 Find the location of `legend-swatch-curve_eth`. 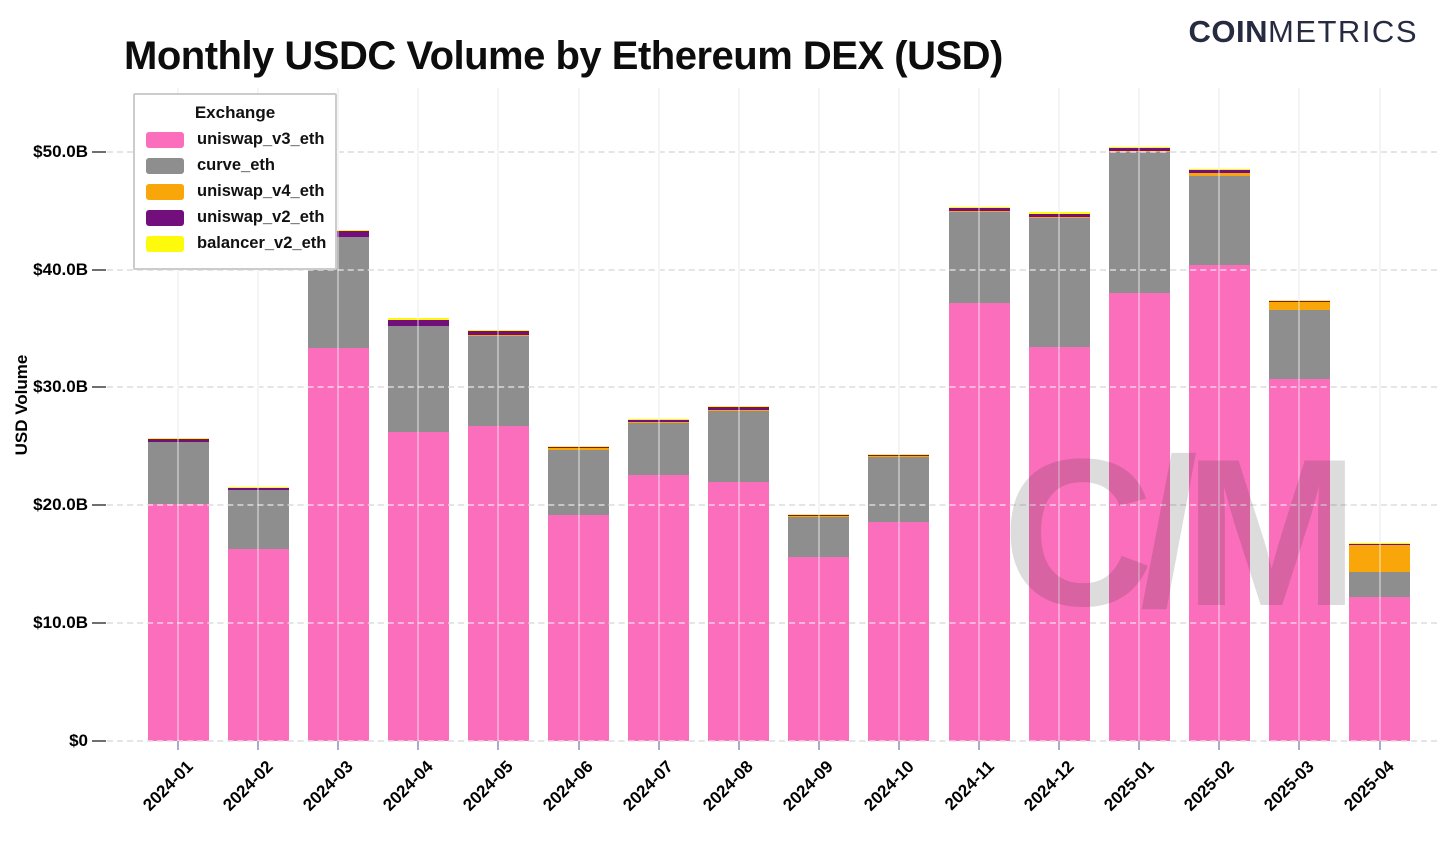

legend-swatch-curve_eth is located at coordinates (165, 165).